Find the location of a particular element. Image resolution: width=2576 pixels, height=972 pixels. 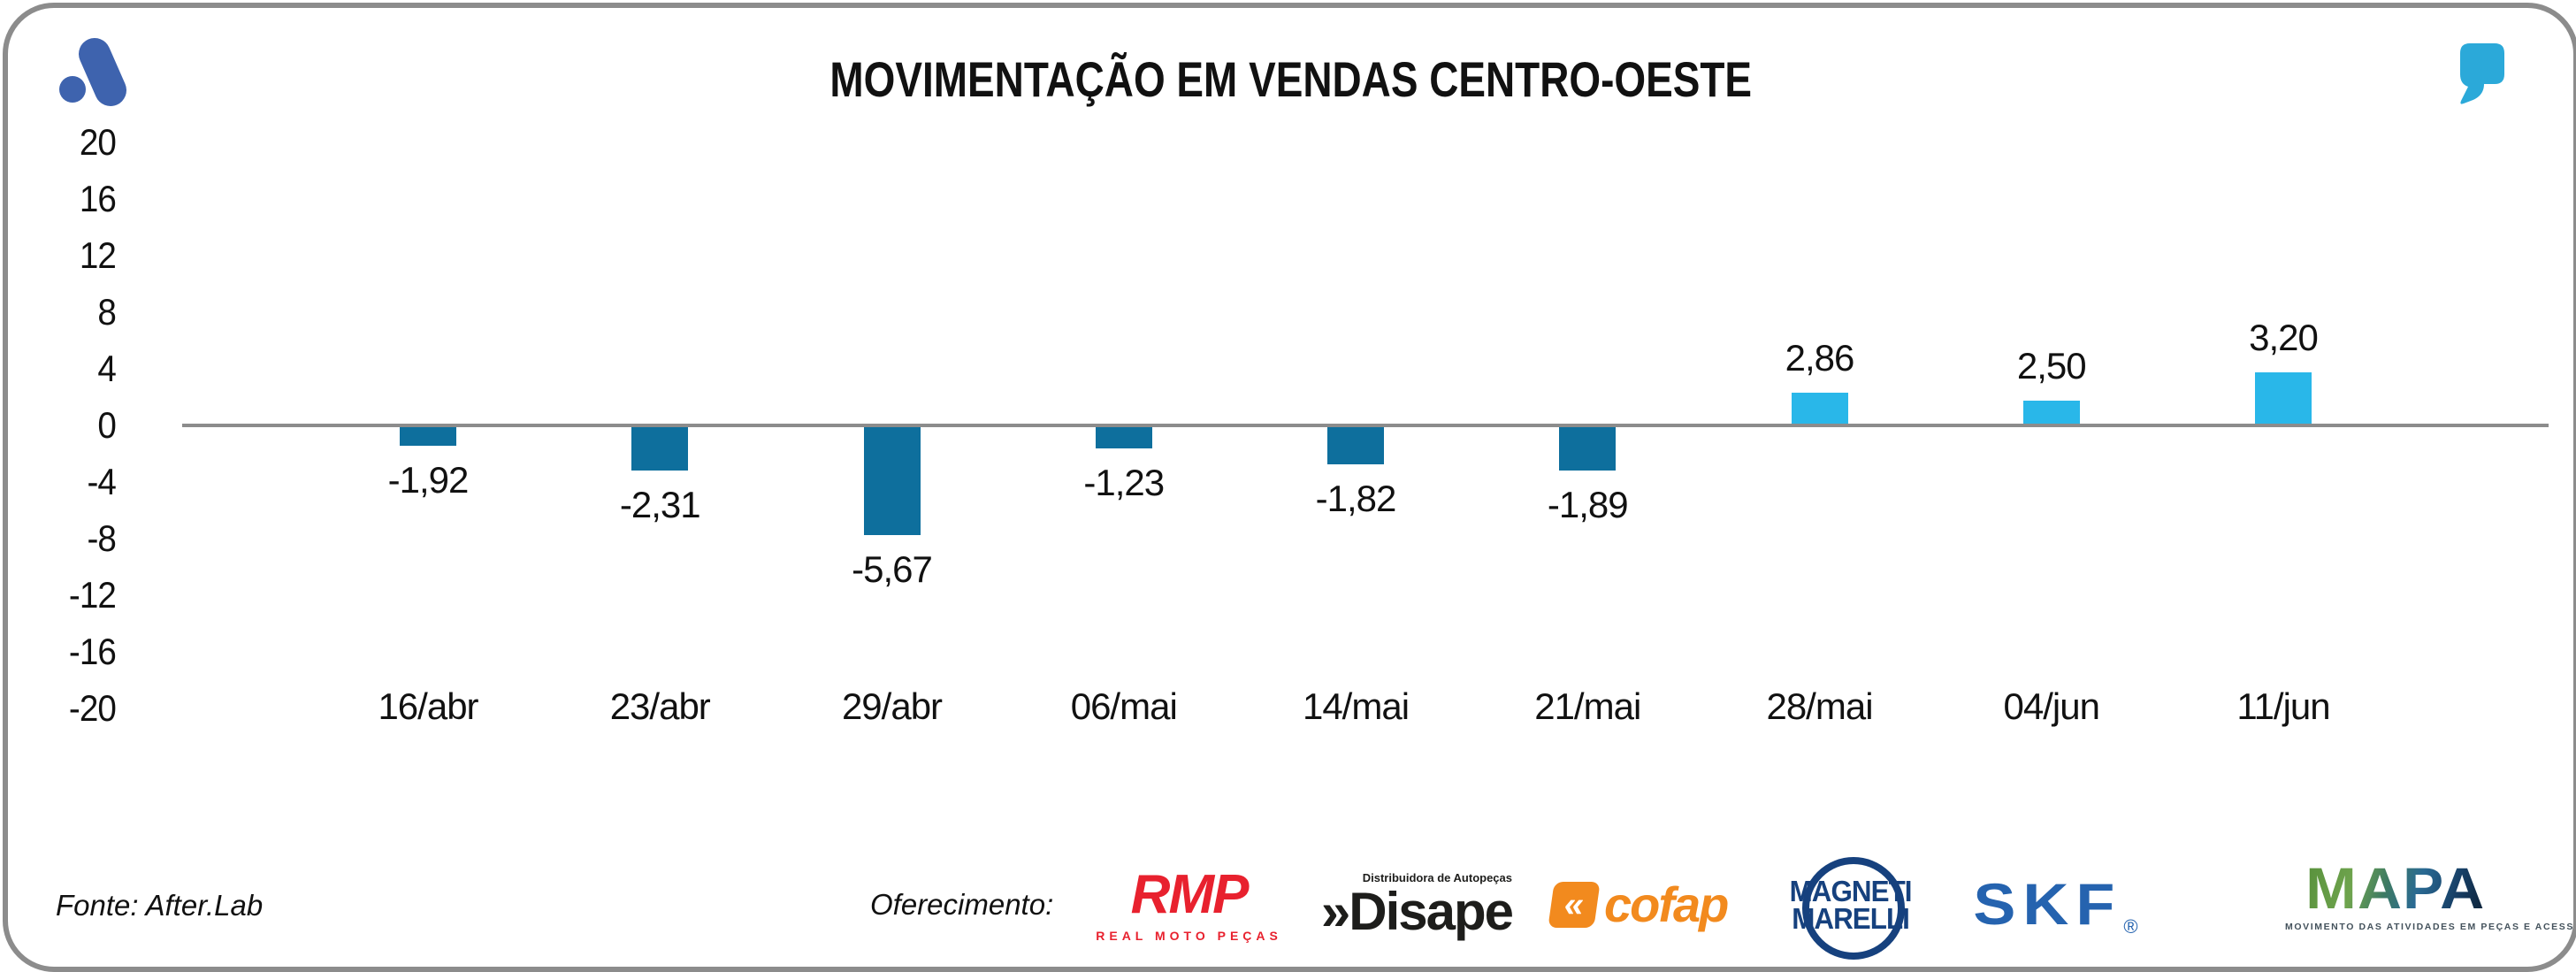

y-tick-label: -20 is located at coordinates (93, 708).